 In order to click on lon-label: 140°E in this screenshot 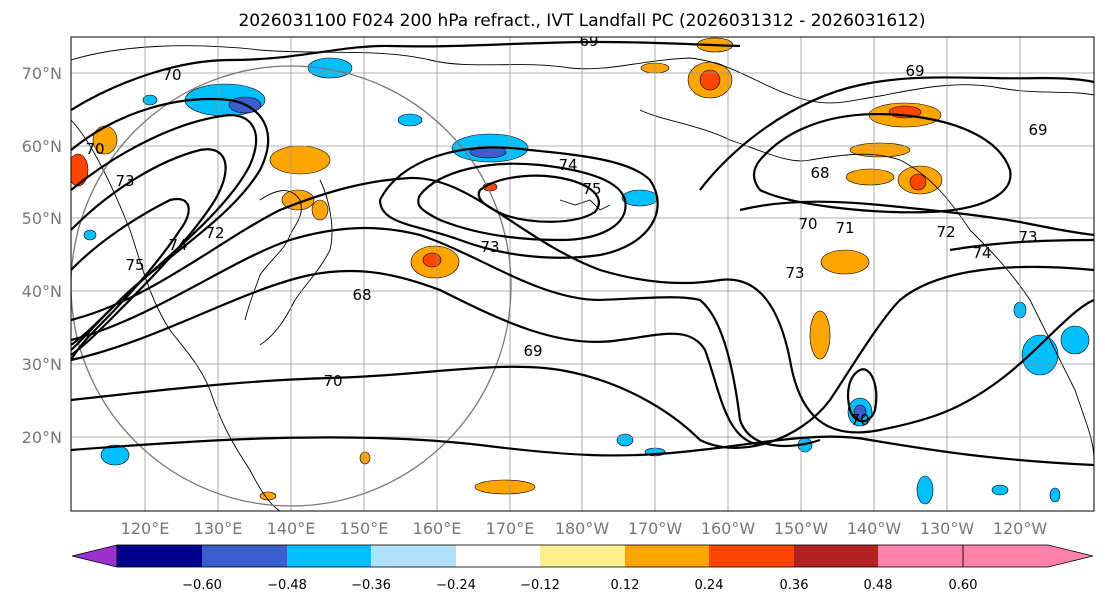, I will do `click(291, 528)`.